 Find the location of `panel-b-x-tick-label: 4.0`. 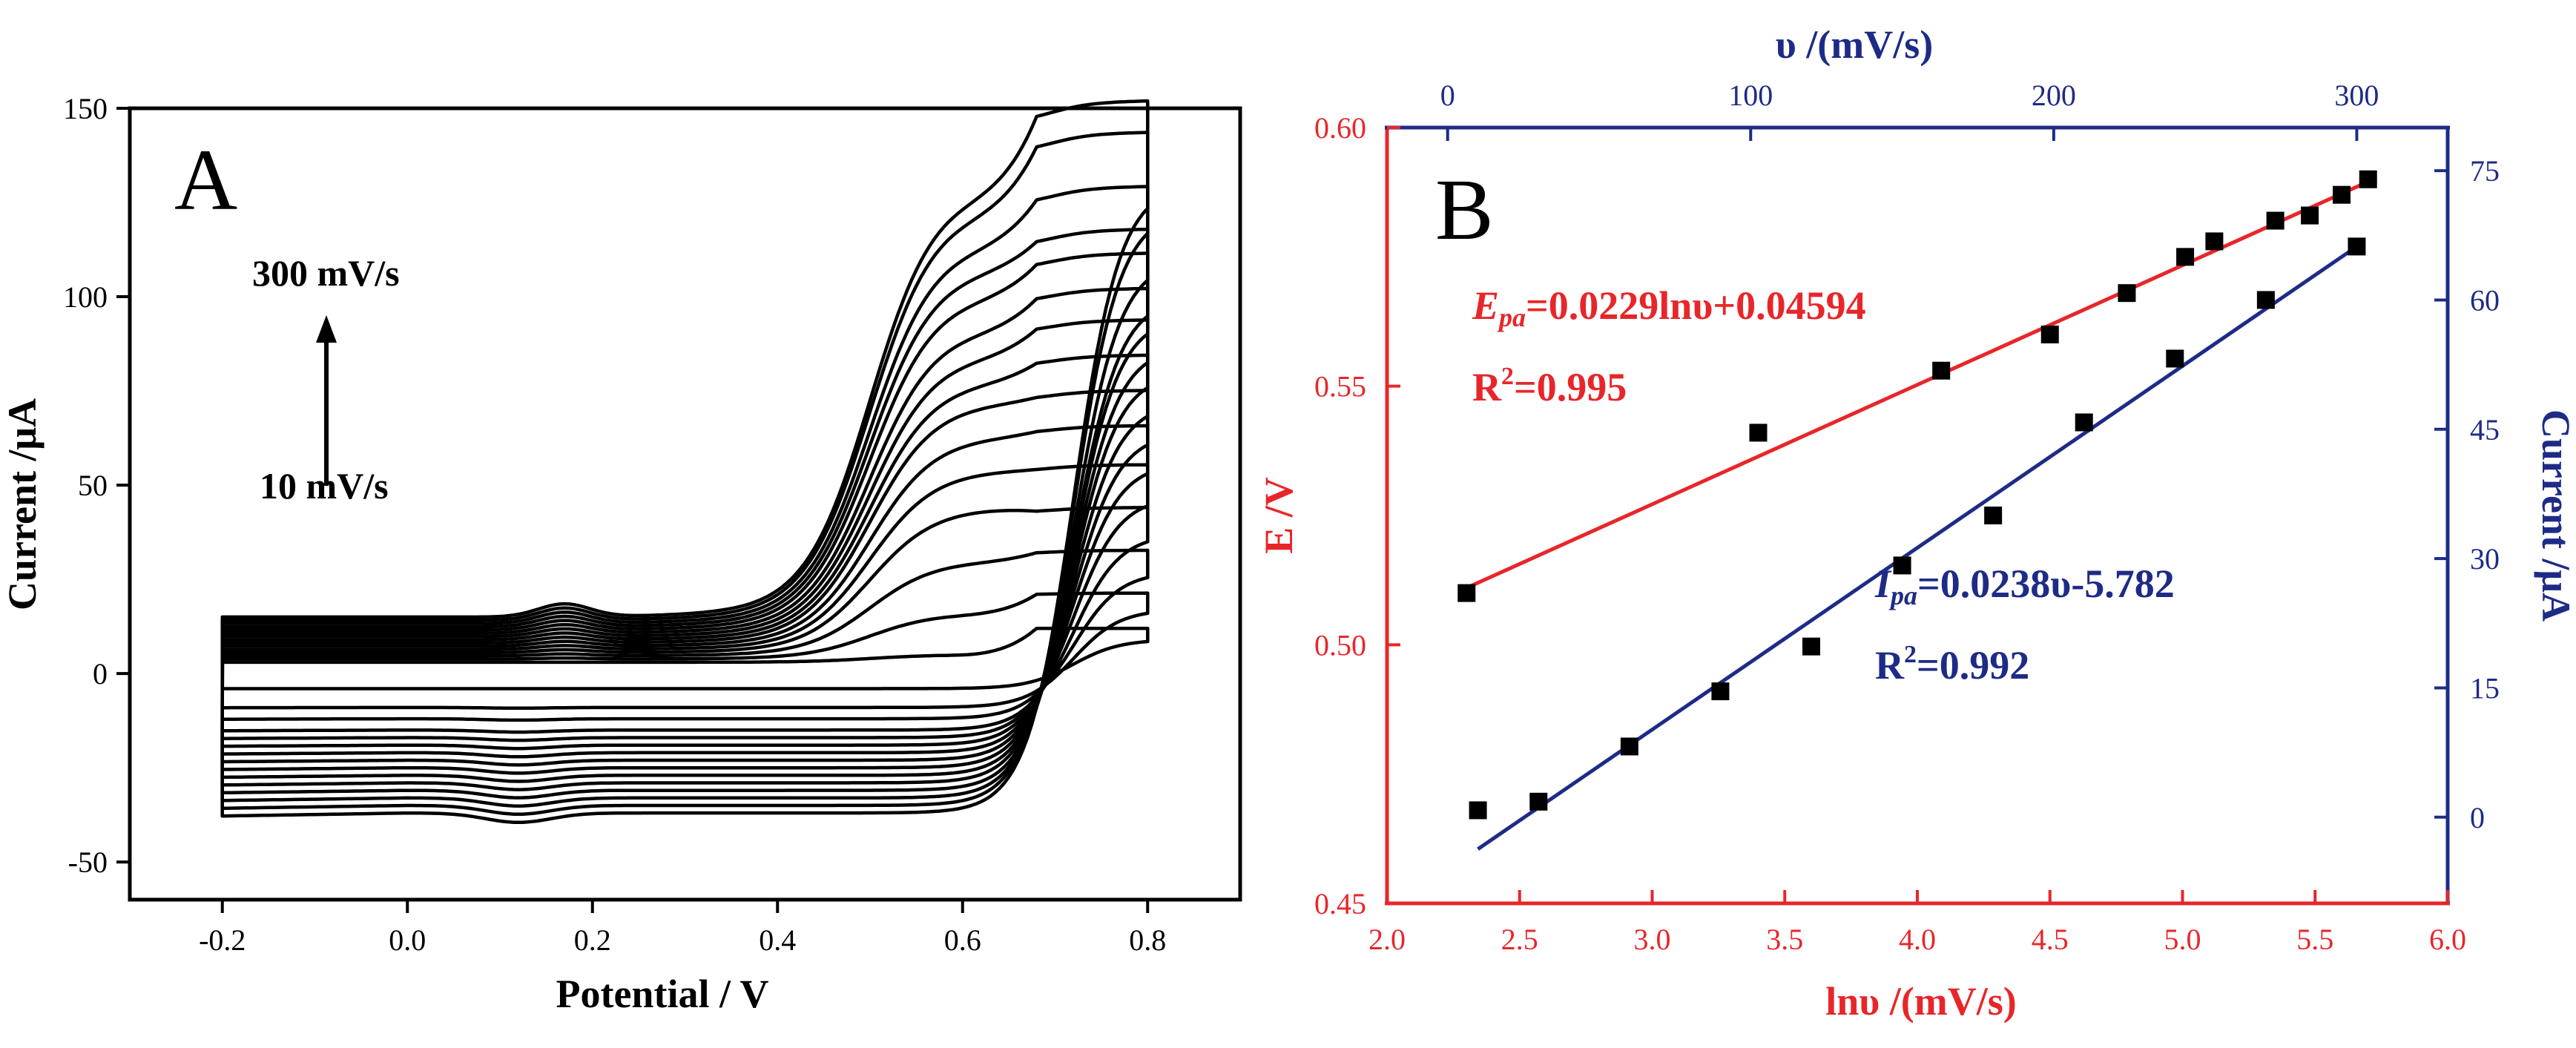

panel-b-x-tick-label: 4.0 is located at coordinates (1918, 939).